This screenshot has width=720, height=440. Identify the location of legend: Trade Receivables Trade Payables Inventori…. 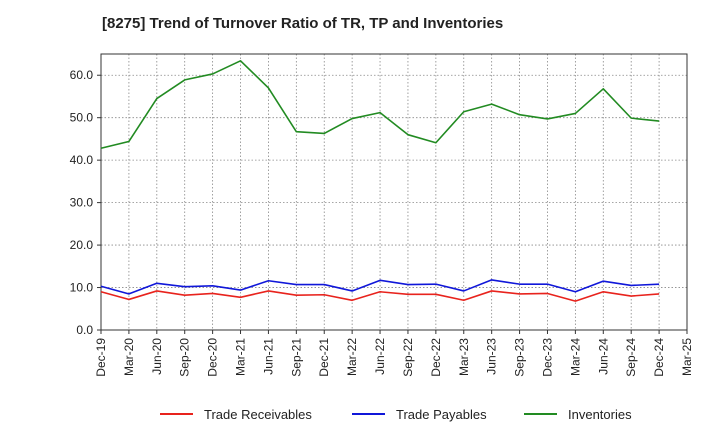
(396, 414).